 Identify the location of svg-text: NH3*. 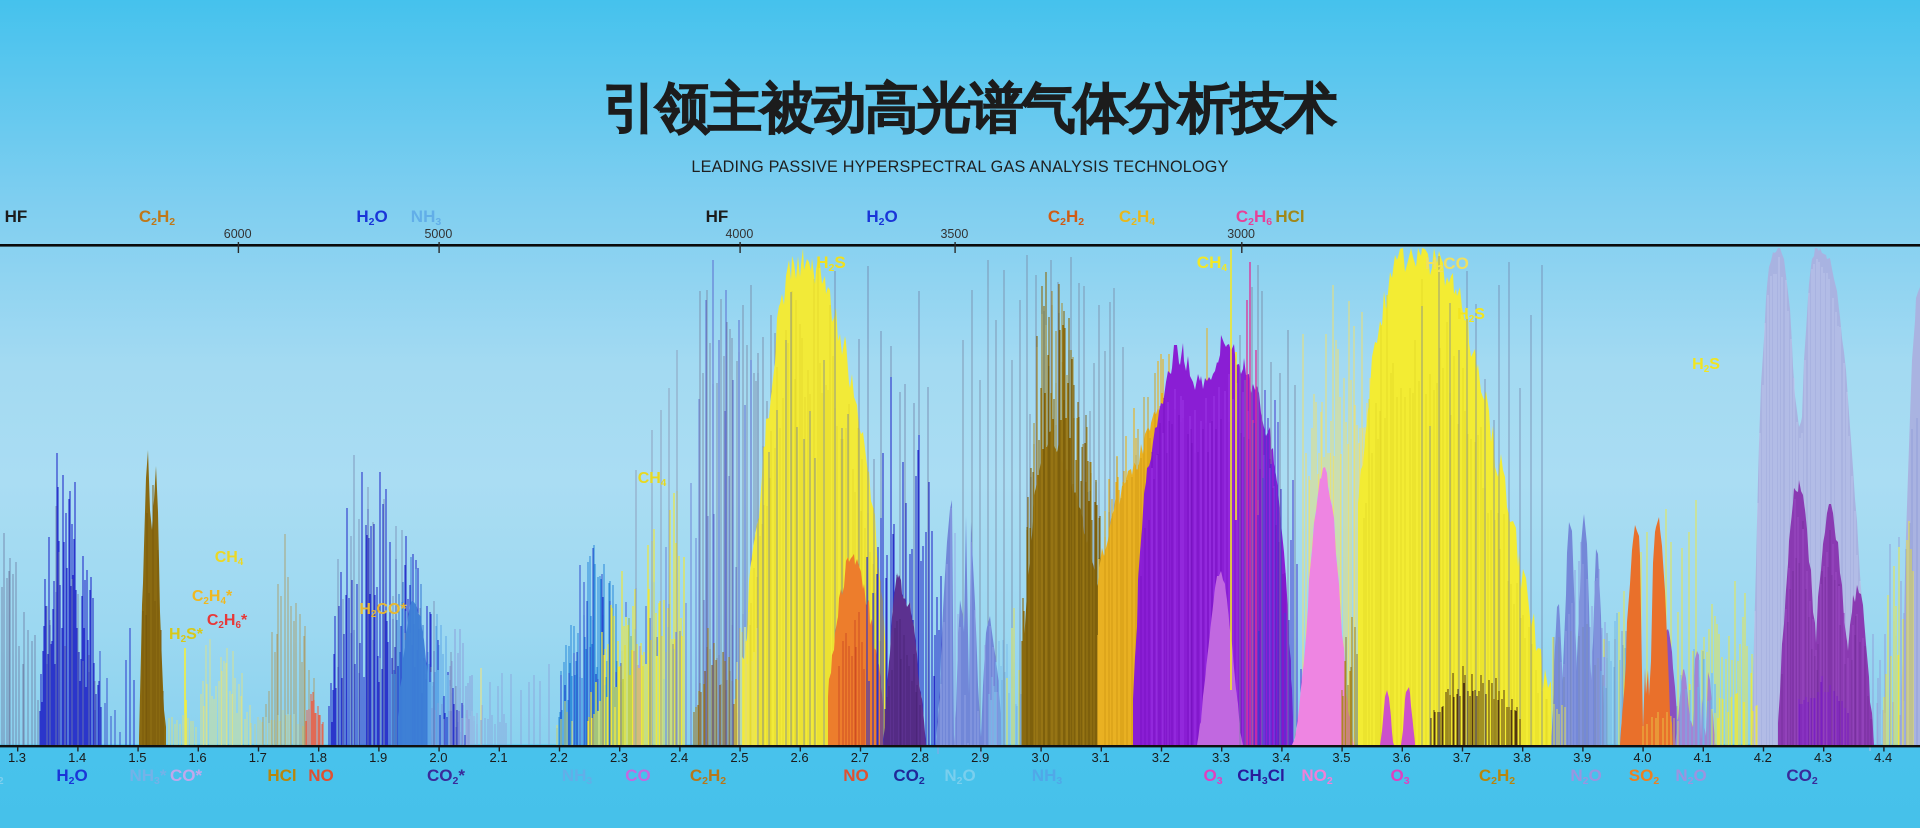
(147, 776).